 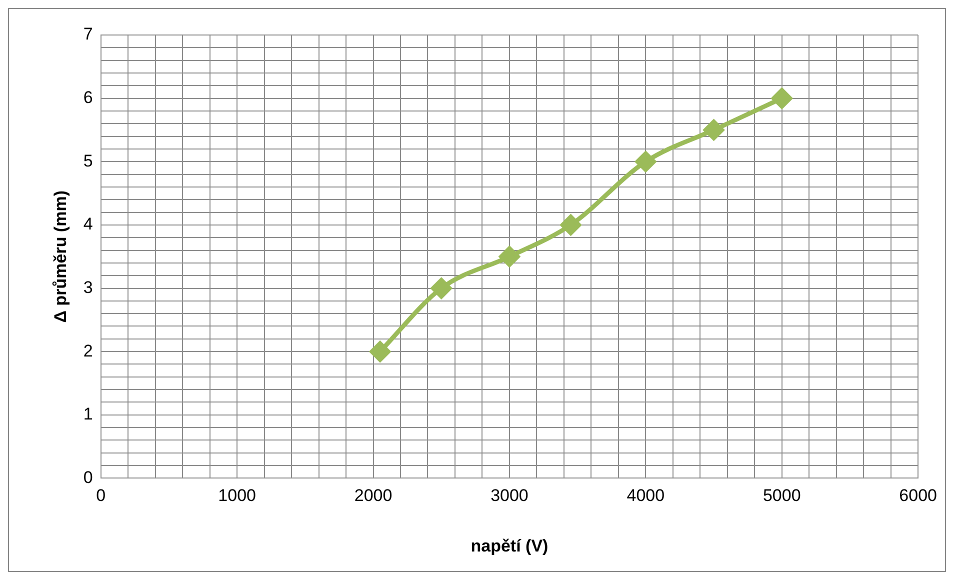 I want to click on x-tick-label: 4000, so click(x=645, y=496).